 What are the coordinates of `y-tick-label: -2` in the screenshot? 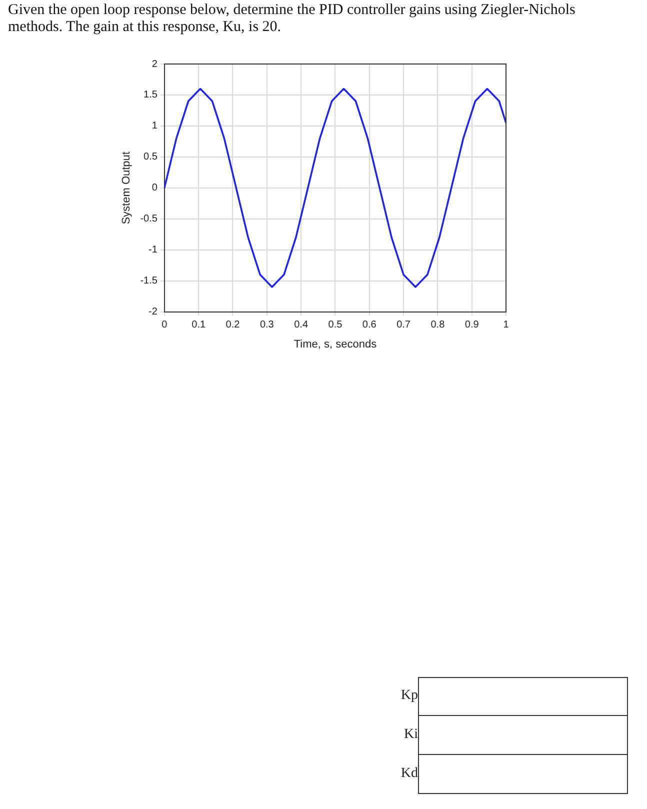 It's located at (153, 312).